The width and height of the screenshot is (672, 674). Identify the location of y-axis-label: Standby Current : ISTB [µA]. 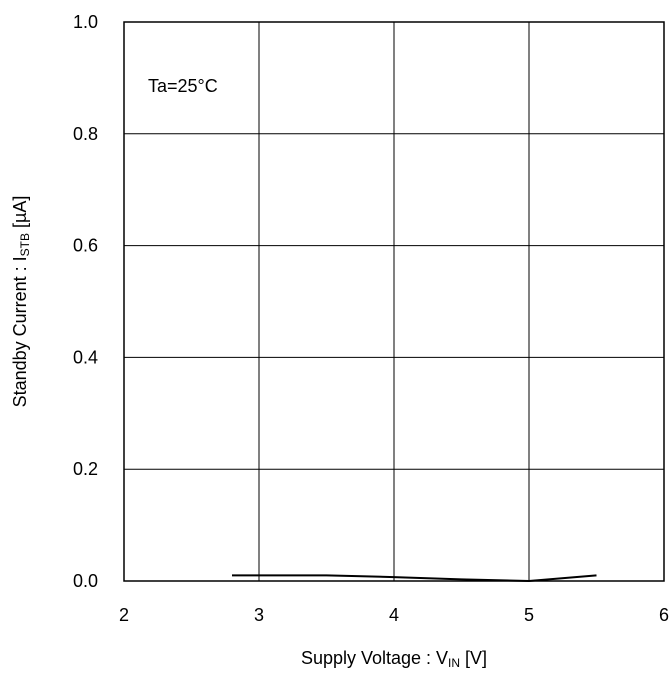
(21, 302).